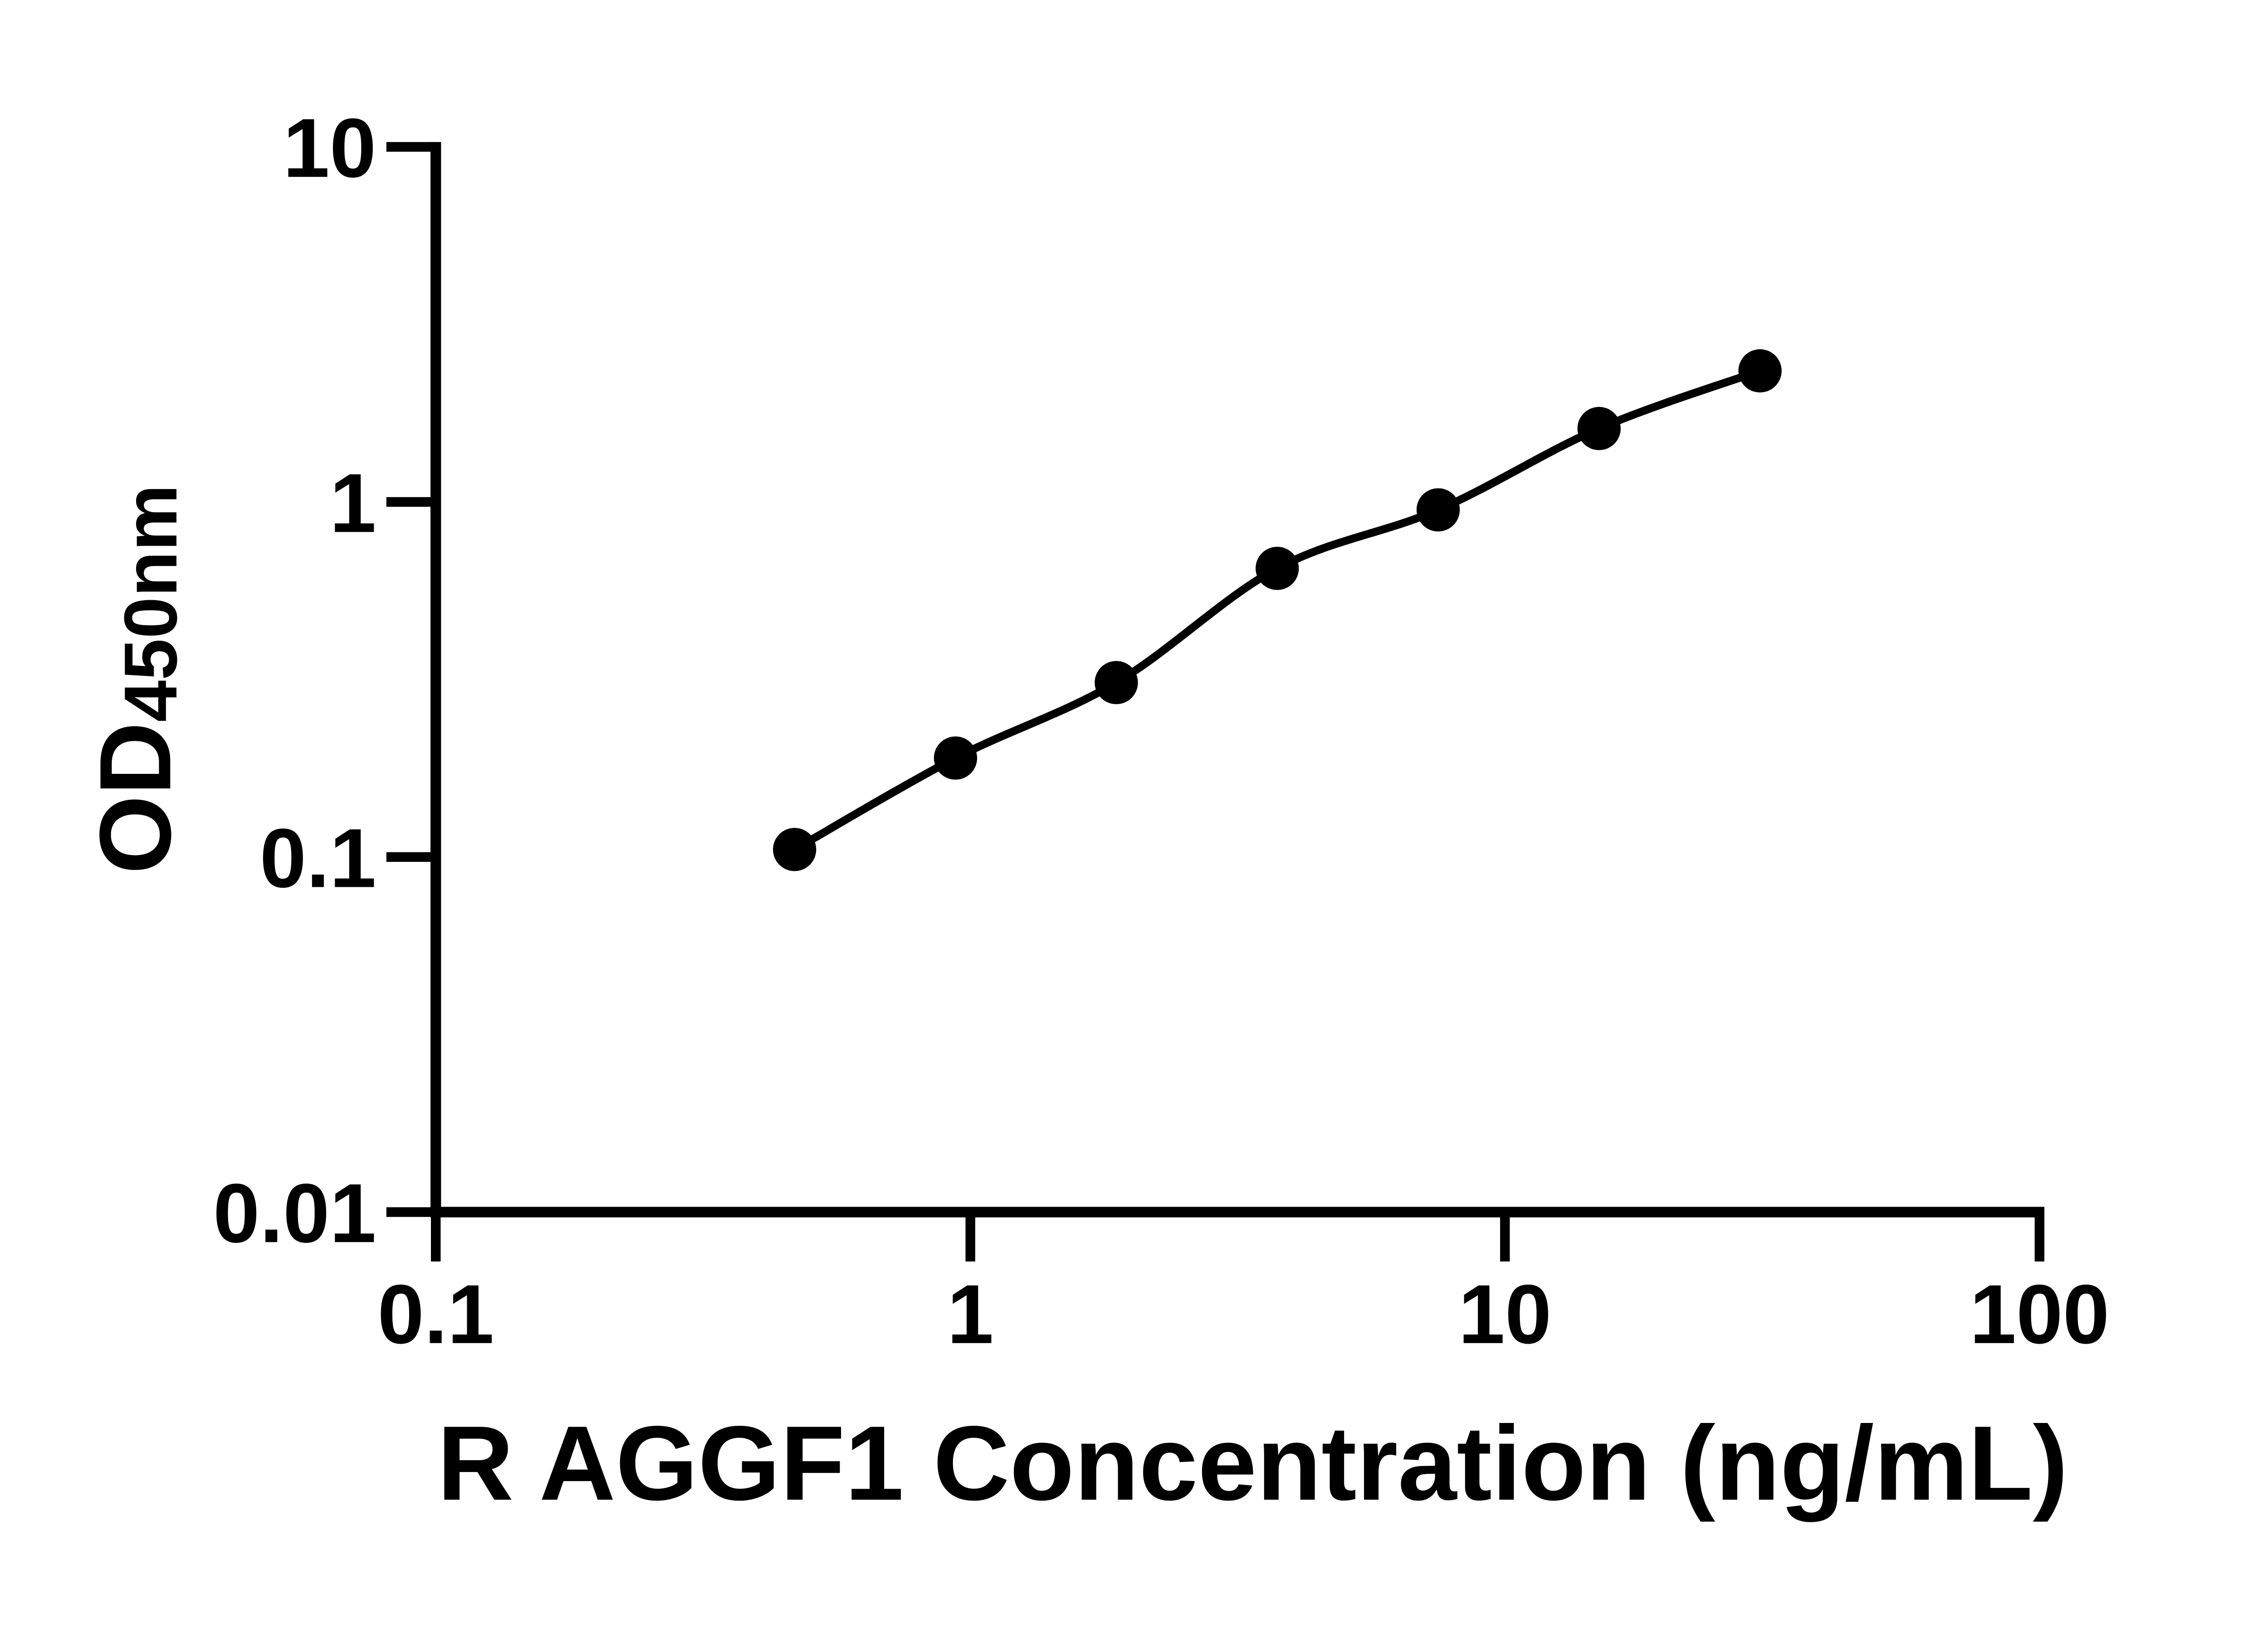  I want to click on x-tick-label: 1, so click(971, 1314).